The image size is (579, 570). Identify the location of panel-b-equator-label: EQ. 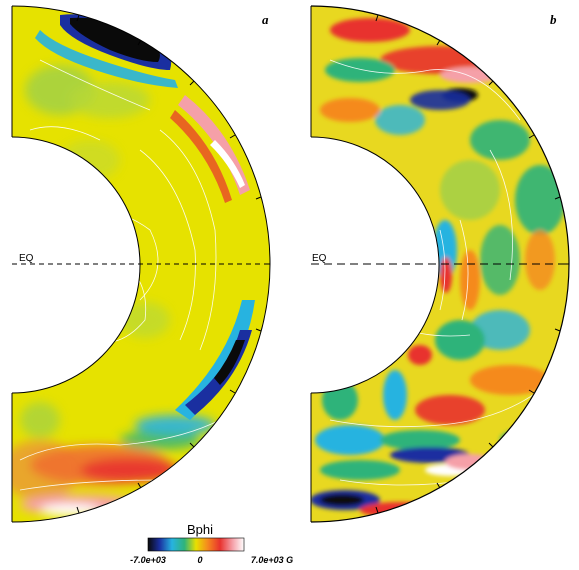
(319, 258).